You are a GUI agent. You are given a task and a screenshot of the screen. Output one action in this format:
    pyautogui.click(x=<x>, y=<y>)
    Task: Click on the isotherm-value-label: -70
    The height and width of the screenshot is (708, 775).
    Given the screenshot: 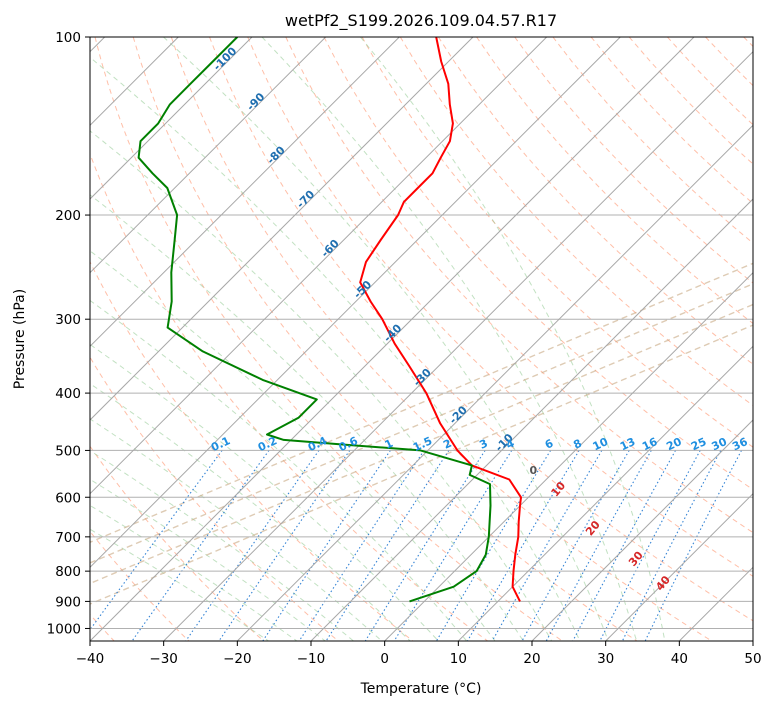 What is the action you would take?
    pyautogui.click(x=305, y=199)
    